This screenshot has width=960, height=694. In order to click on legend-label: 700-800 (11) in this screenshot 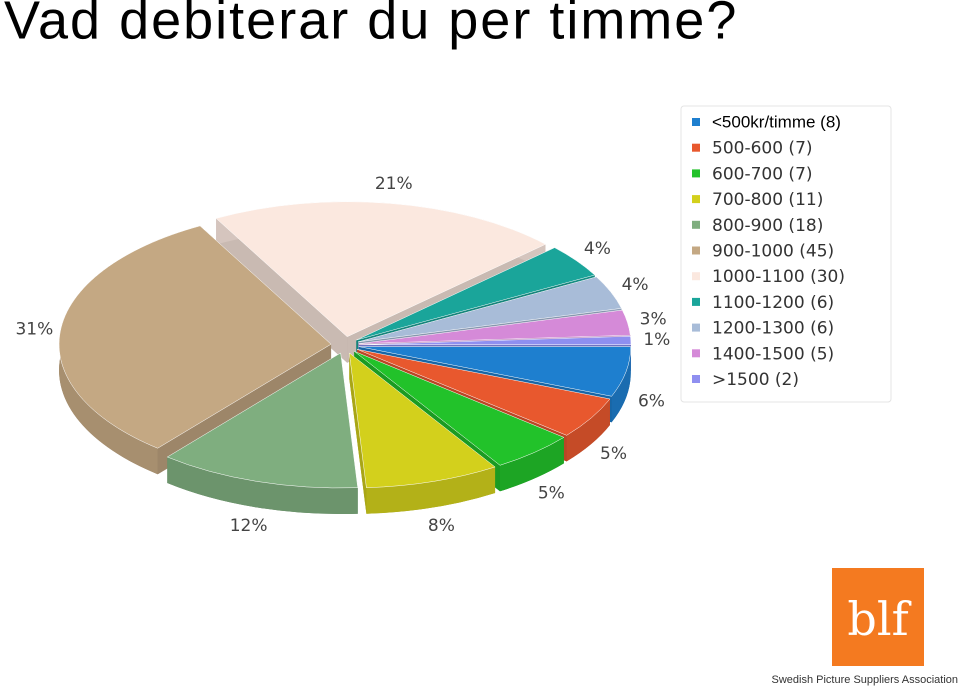, I will do `click(767, 200)`.